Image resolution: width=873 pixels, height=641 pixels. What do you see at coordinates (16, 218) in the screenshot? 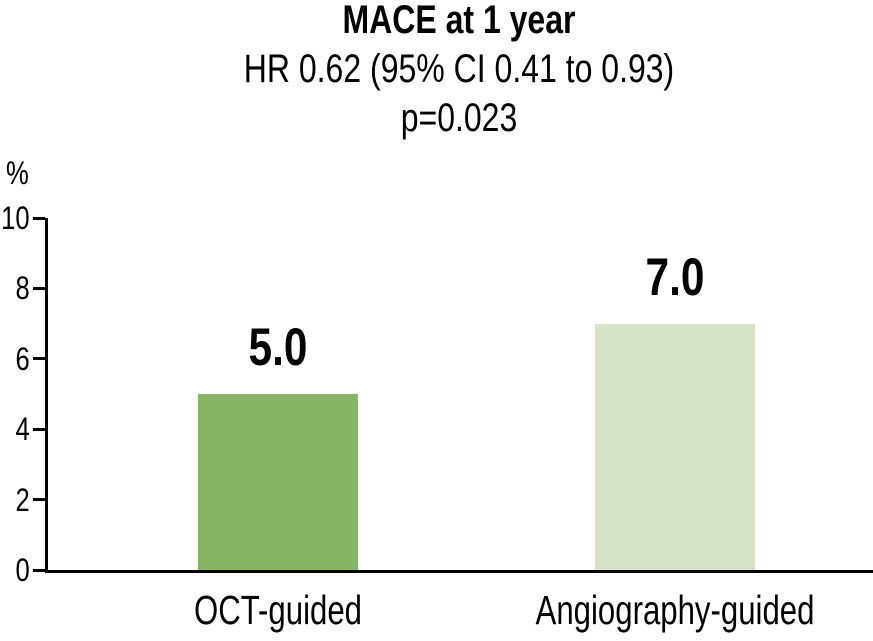
I see `y-tick-label-10: 10` at bounding box center [16, 218].